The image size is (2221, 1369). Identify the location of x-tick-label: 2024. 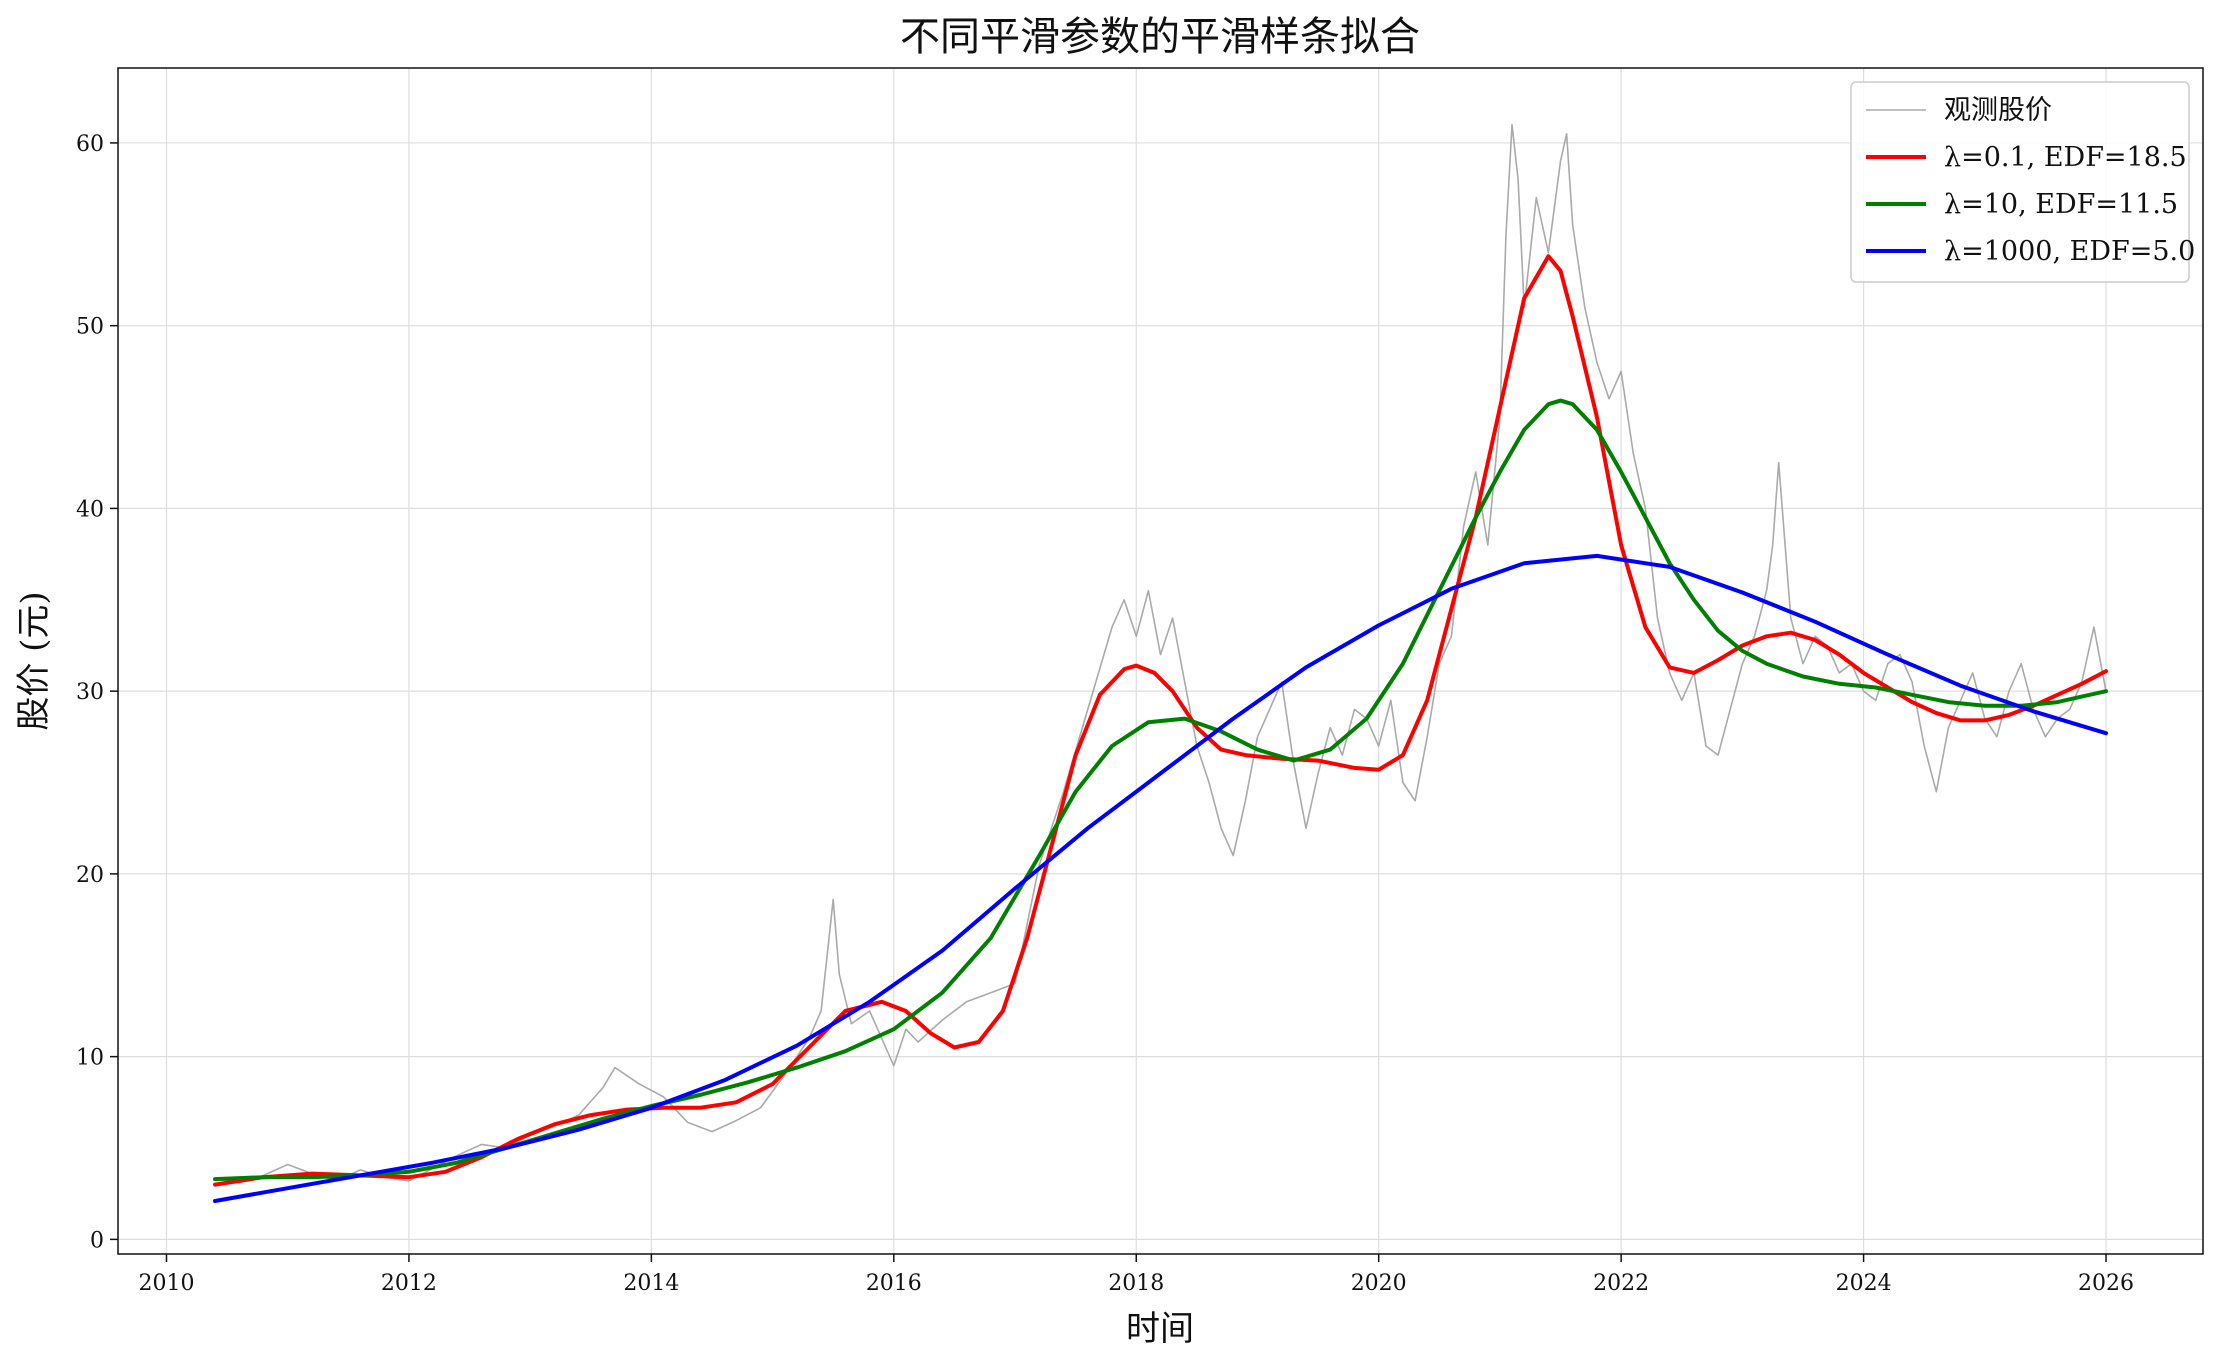
(1864, 1283).